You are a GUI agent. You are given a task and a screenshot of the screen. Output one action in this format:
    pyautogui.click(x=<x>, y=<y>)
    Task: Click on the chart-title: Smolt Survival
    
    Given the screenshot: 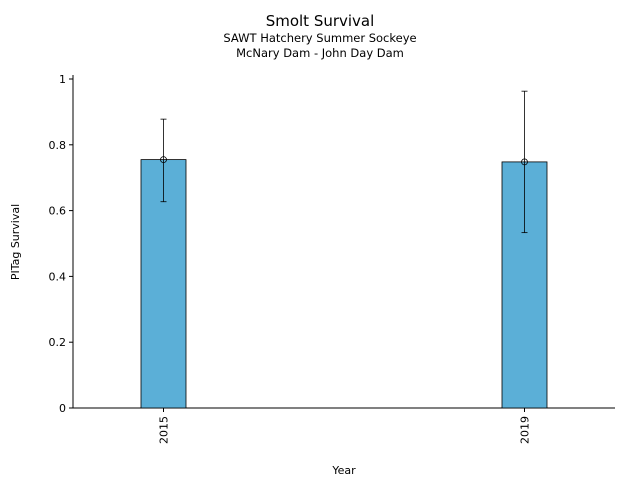 What is the action you would take?
    pyautogui.click(x=320, y=21)
    